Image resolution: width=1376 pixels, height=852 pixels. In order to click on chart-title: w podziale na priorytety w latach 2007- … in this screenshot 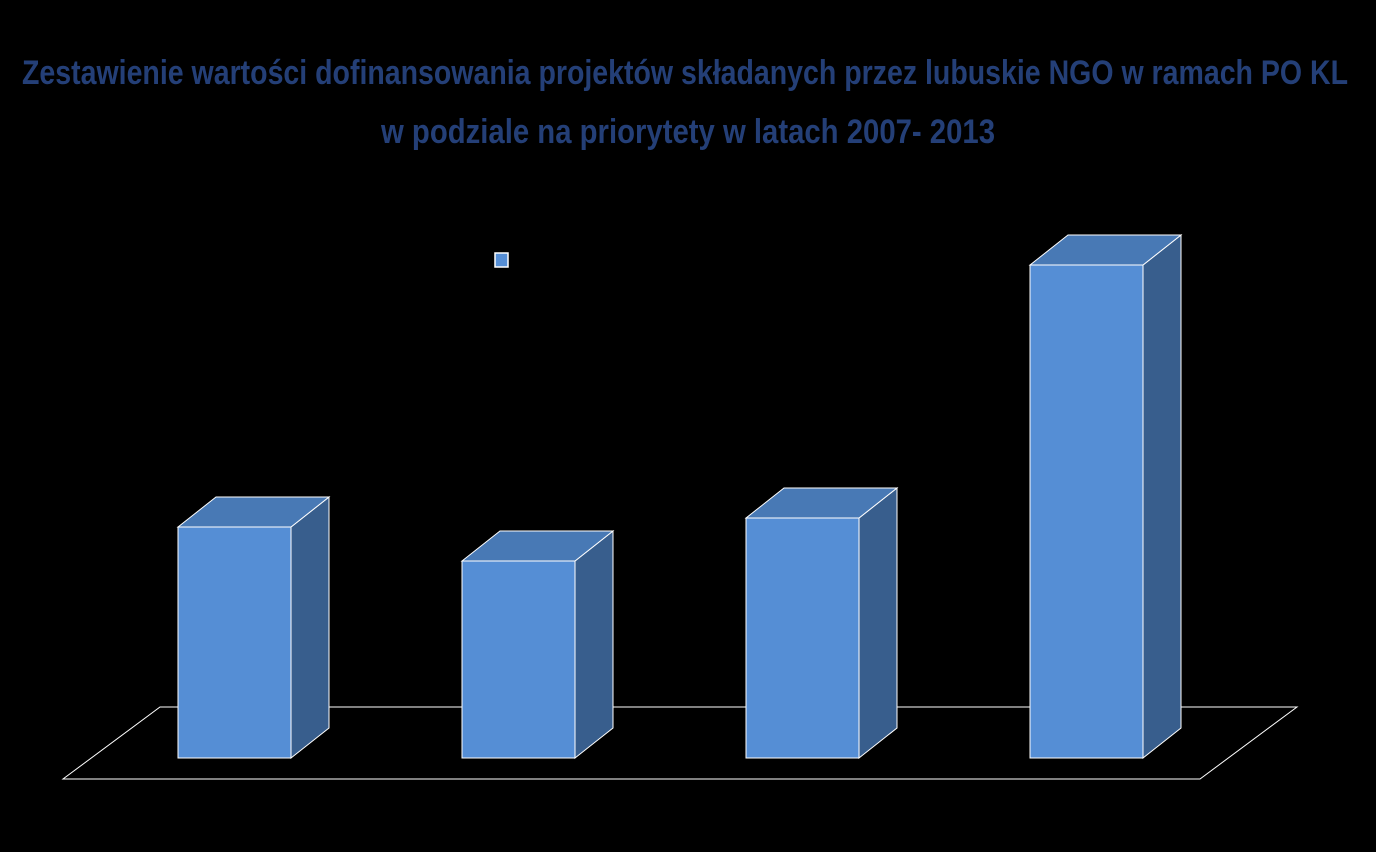, I will do `click(687, 132)`.